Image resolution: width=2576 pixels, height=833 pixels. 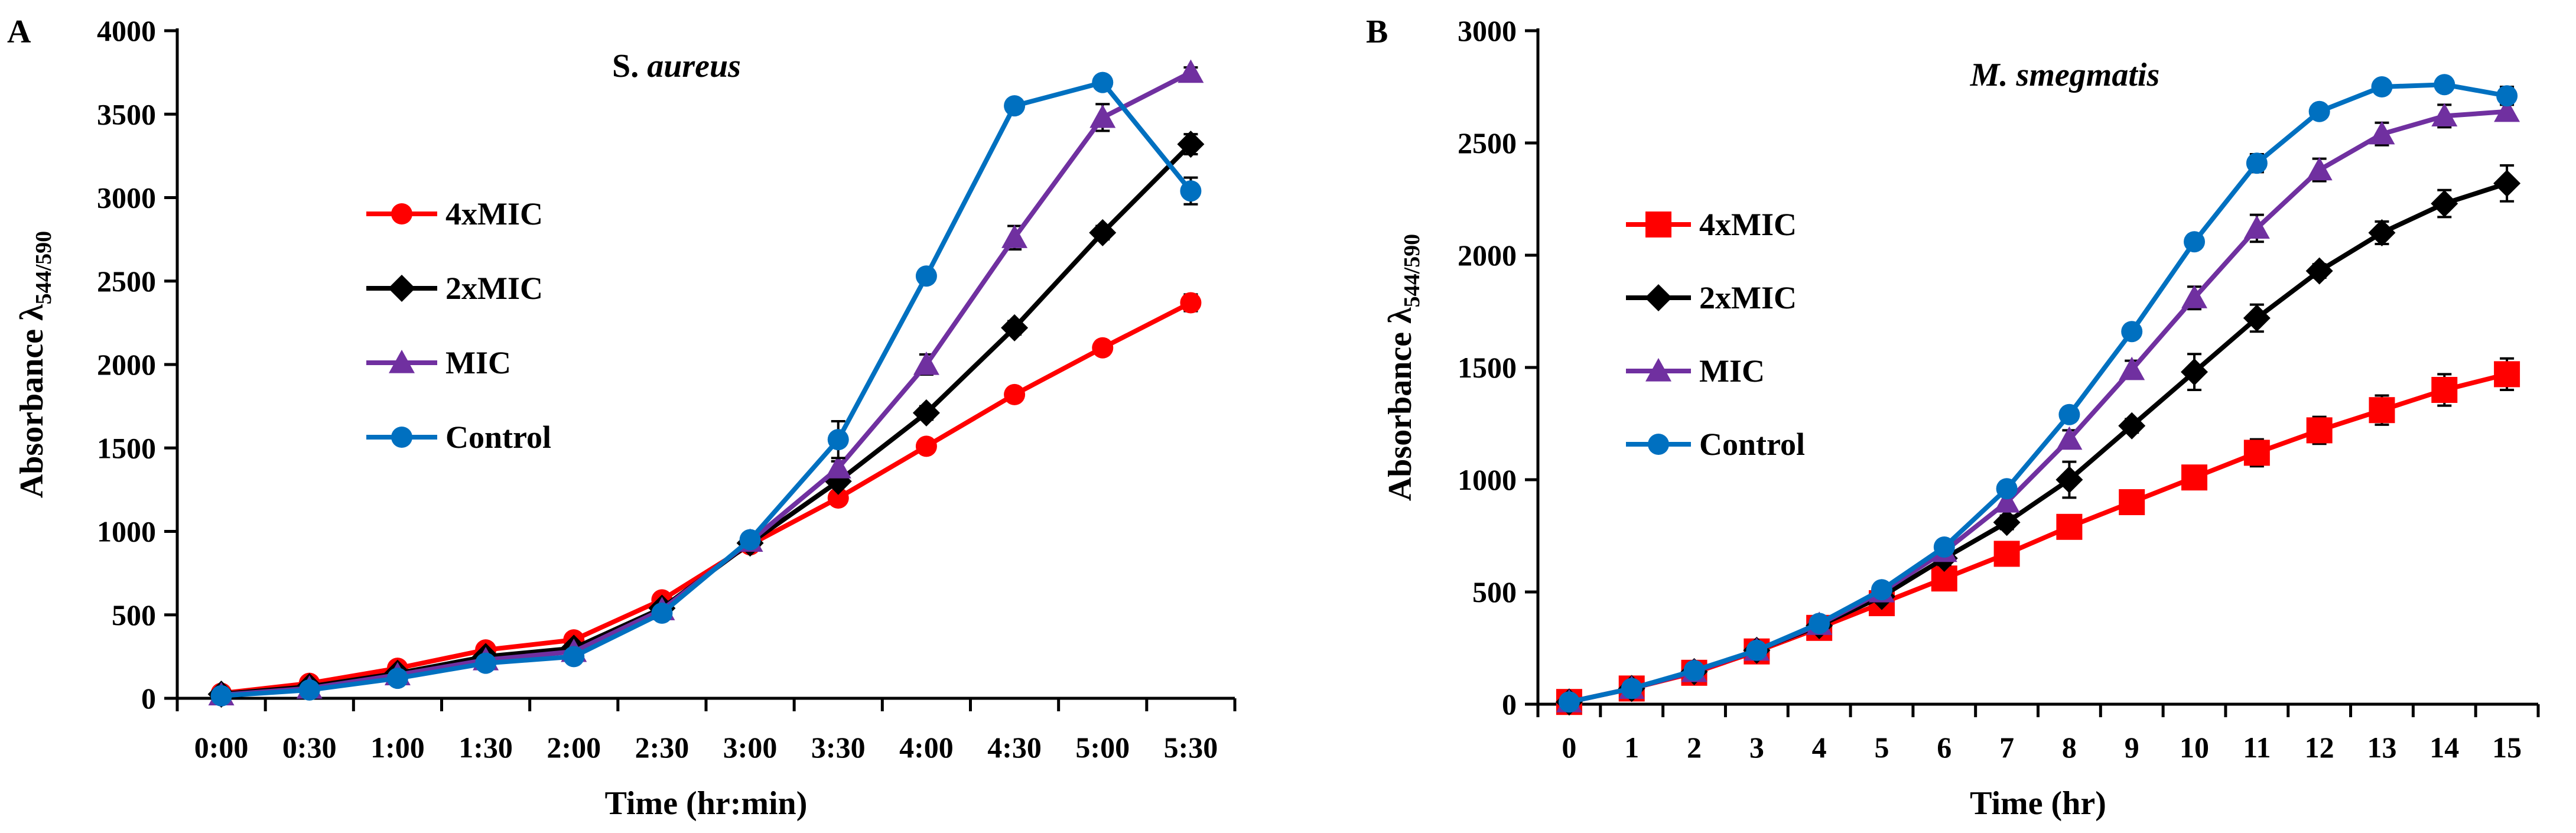 What do you see at coordinates (134, 615) in the screenshot?
I see `y-tick-label: 500` at bounding box center [134, 615].